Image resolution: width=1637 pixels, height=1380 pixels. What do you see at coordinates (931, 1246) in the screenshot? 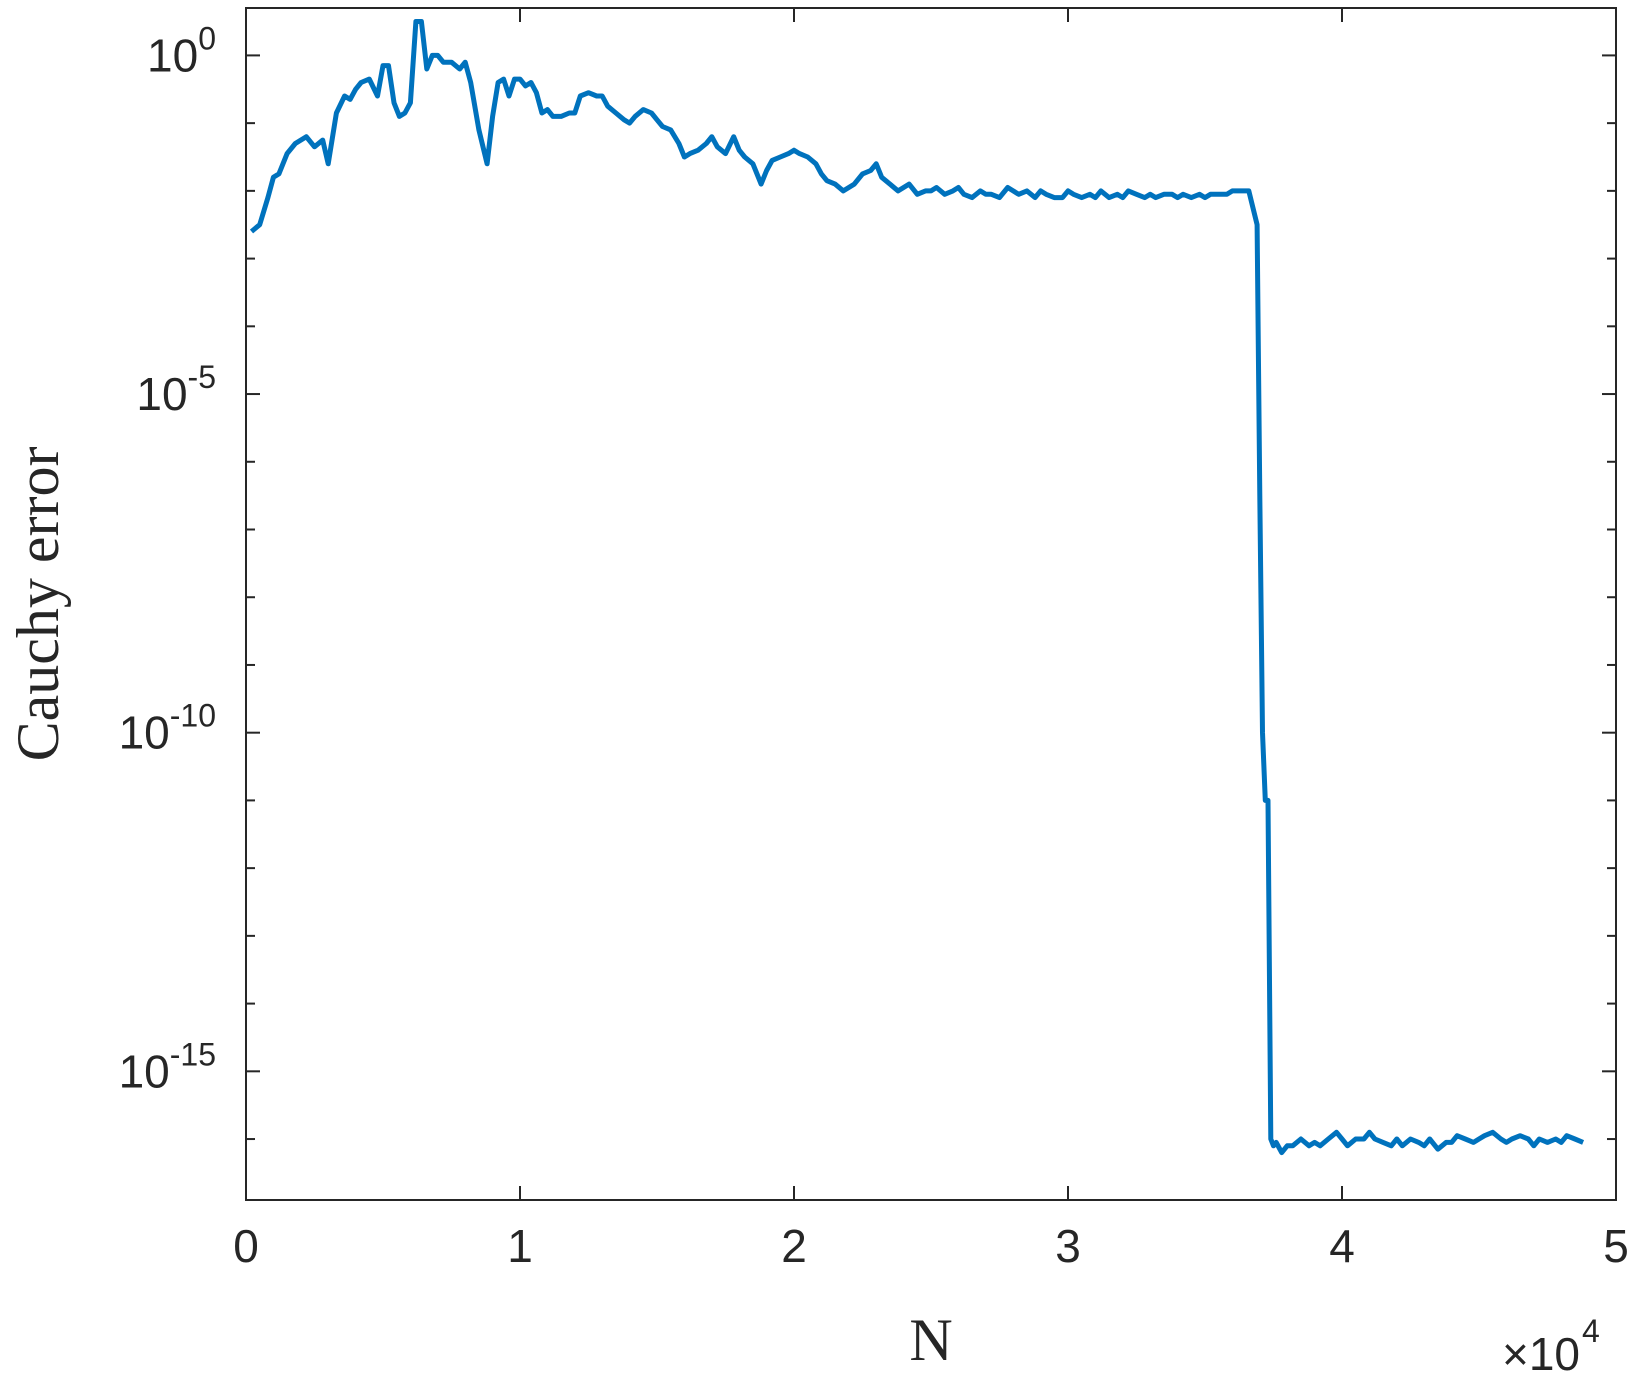
I see `x-tick-labels: 0 1 2 3 4 5` at bounding box center [931, 1246].